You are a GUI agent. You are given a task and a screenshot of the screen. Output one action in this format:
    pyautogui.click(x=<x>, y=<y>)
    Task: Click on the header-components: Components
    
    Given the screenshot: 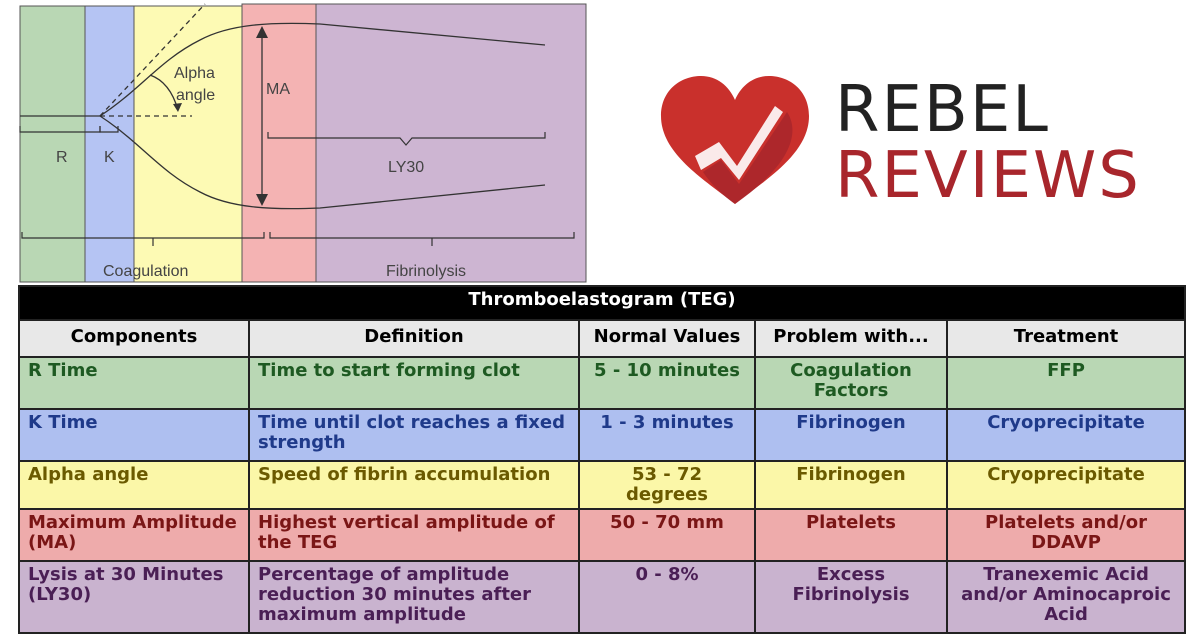 What is the action you would take?
    pyautogui.click(x=134, y=338)
    